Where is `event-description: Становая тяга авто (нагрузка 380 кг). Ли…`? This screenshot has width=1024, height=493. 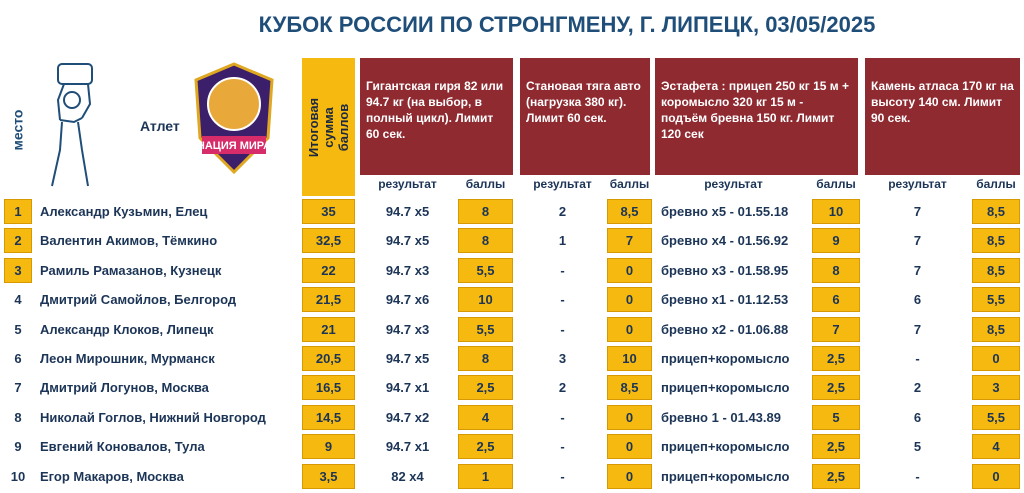 event-description: Становая тяга авто (нагрузка 380 кг). Ли… is located at coordinates (585, 116).